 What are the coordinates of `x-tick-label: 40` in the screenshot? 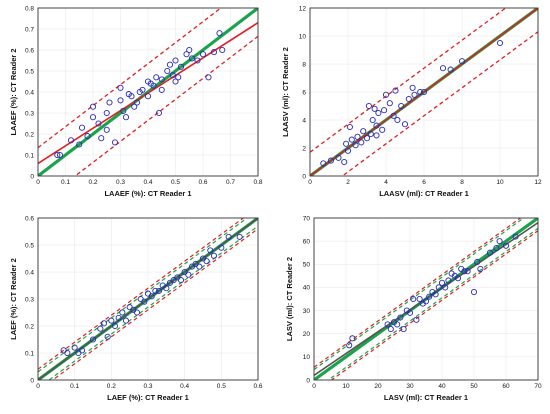 It's located at (442, 386).